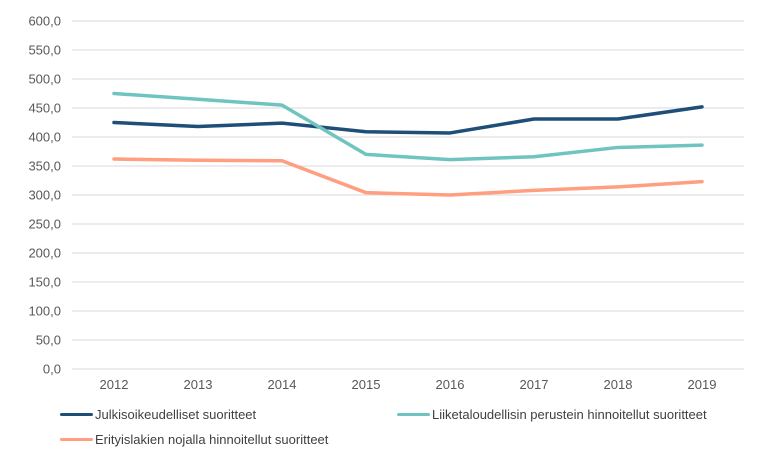 The width and height of the screenshot is (768, 468). What do you see at coordinates (48, 340) in the screenshot?
I see `y-tick-label: 50,0` at bounding box center [48, 340].